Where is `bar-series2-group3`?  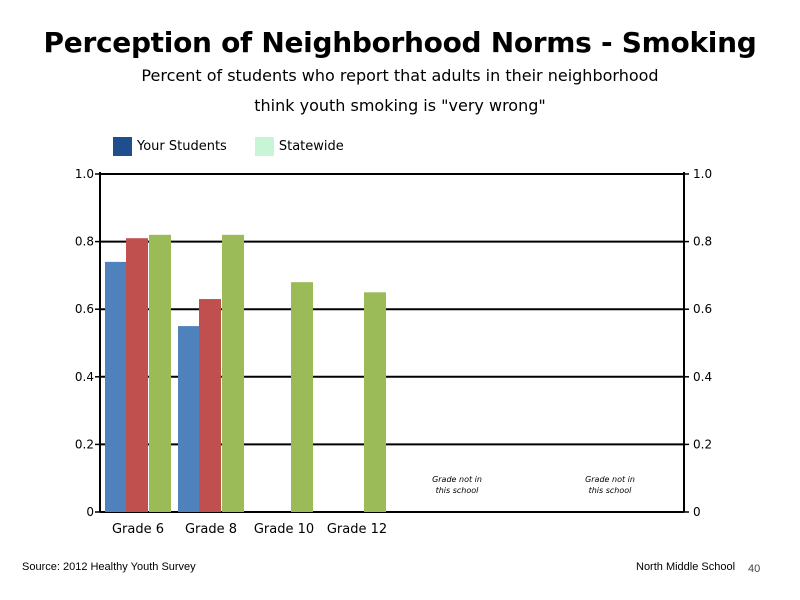 bar-series2-group3 is located at coordinates (375, 402).